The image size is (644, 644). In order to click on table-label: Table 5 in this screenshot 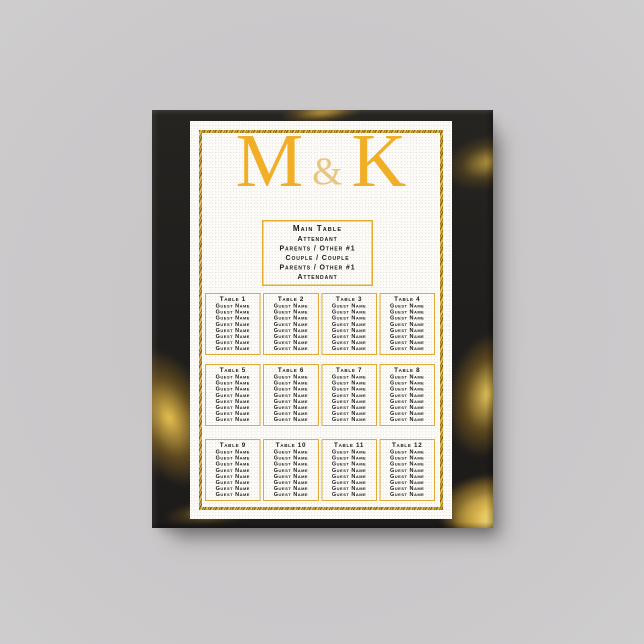, I will do `click(232, 370)`.